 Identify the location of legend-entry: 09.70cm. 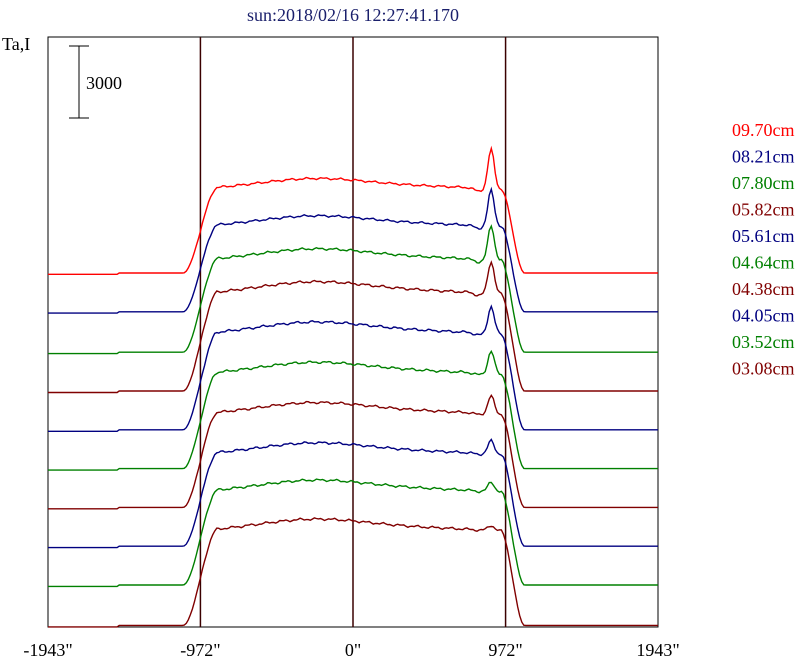
(763, 130).